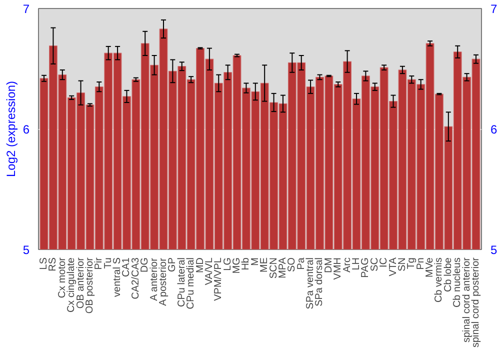  Describe the element at coordinates (246, 263) in the screenshot. I see `x-tick-label: Hb` at that location.